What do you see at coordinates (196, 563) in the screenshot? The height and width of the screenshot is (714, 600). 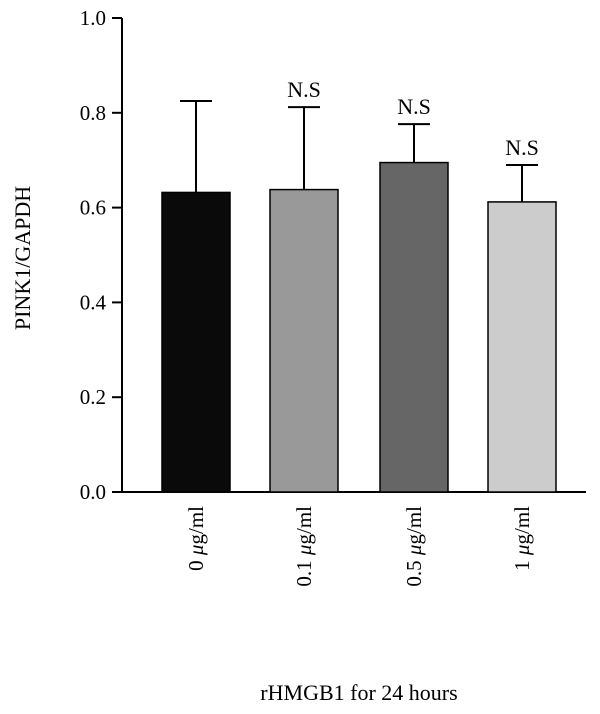 I see `x-tick-number: 0` at bounding box center [196, 563].